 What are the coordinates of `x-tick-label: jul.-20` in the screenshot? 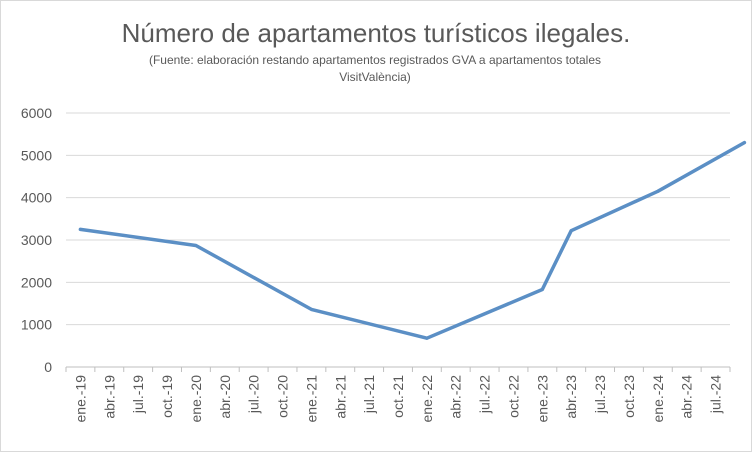 It's located at (254, 394).